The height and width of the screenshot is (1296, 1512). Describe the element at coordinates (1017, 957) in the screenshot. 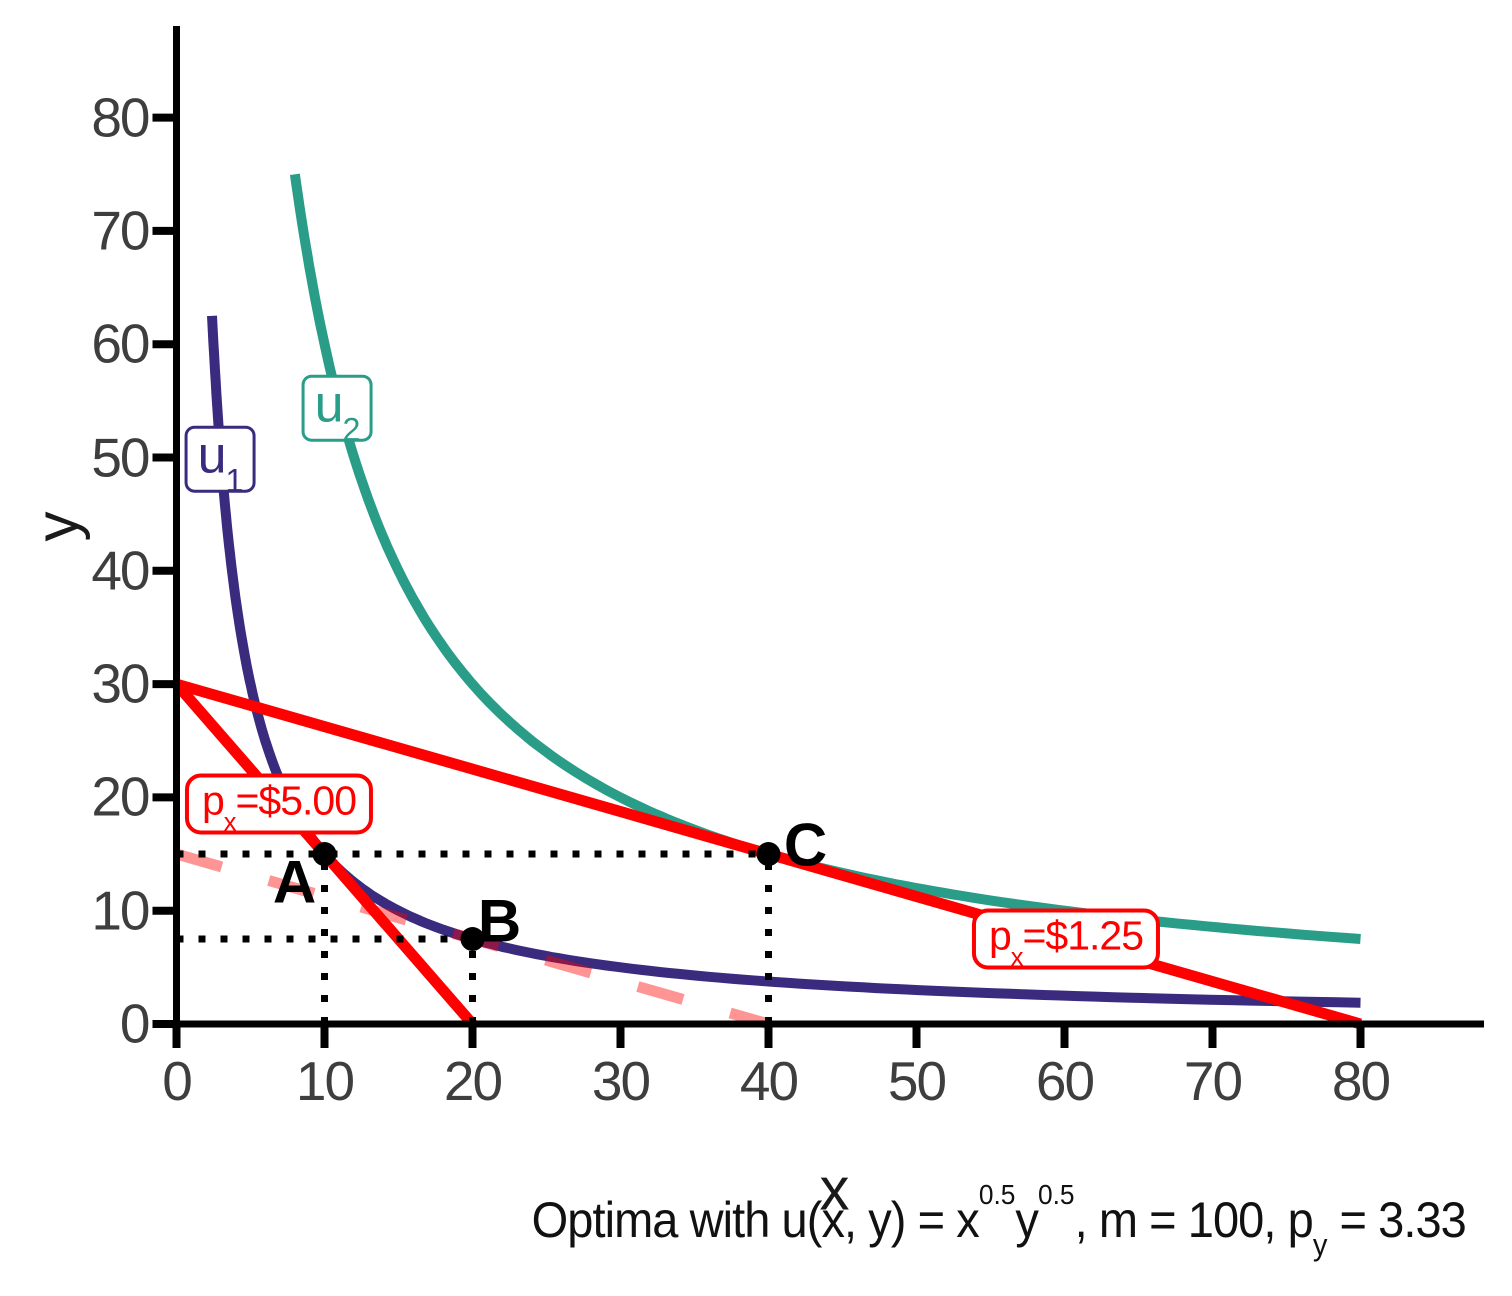

I see `price-label-low-sub: x` at that location.